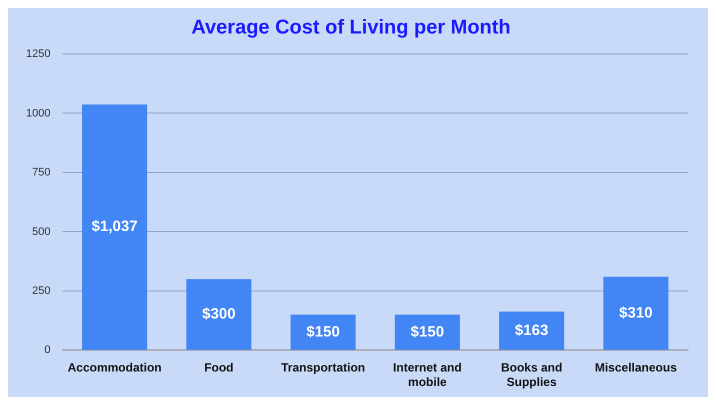 The height and width of the screenshot is (405, 716). I want to click on y-tick-label: 1250, so click(38, 54).